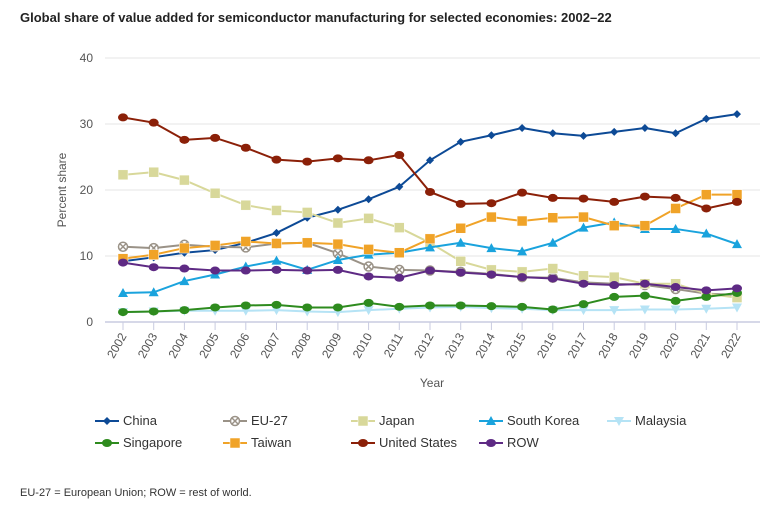 This screenshot has width=781, height=508. What do you see at coordinates (543, 420) in the screenshot?
I see `legend-label: South Korea` at bounding box center [543, 420].